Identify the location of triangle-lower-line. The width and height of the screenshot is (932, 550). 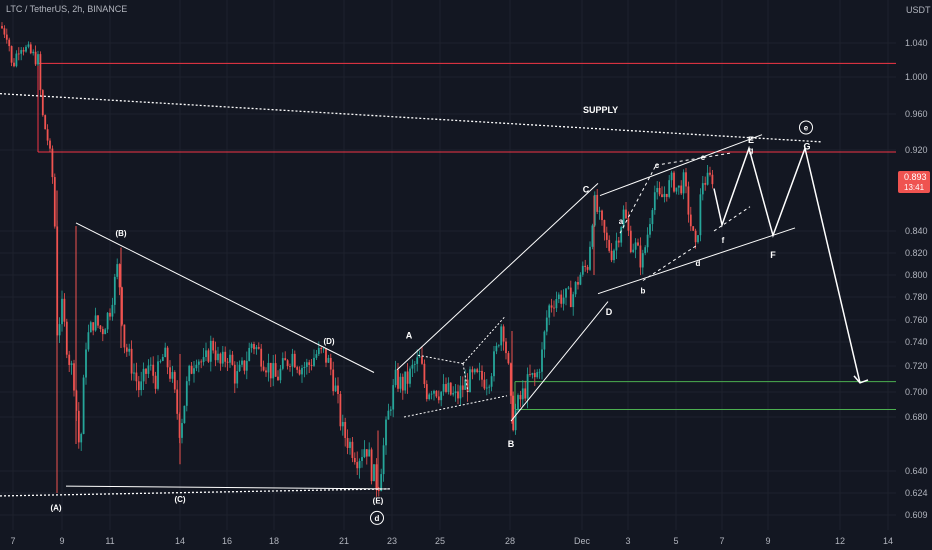
(227, 487).